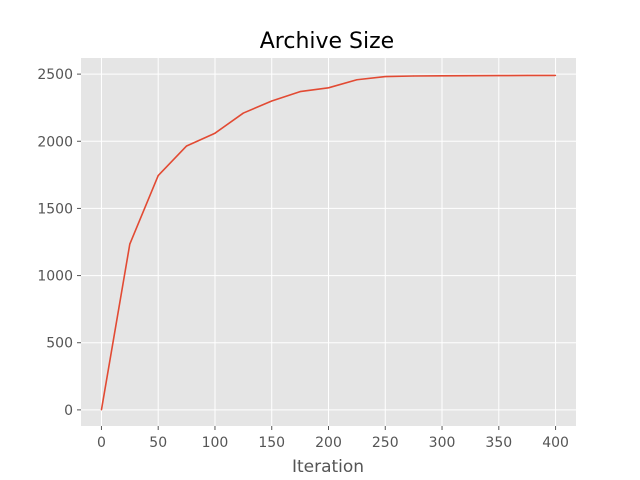  Describe the element at coordinates (328, 467) in the screenshot. I see `x-axis-label: Iteration` at that location.